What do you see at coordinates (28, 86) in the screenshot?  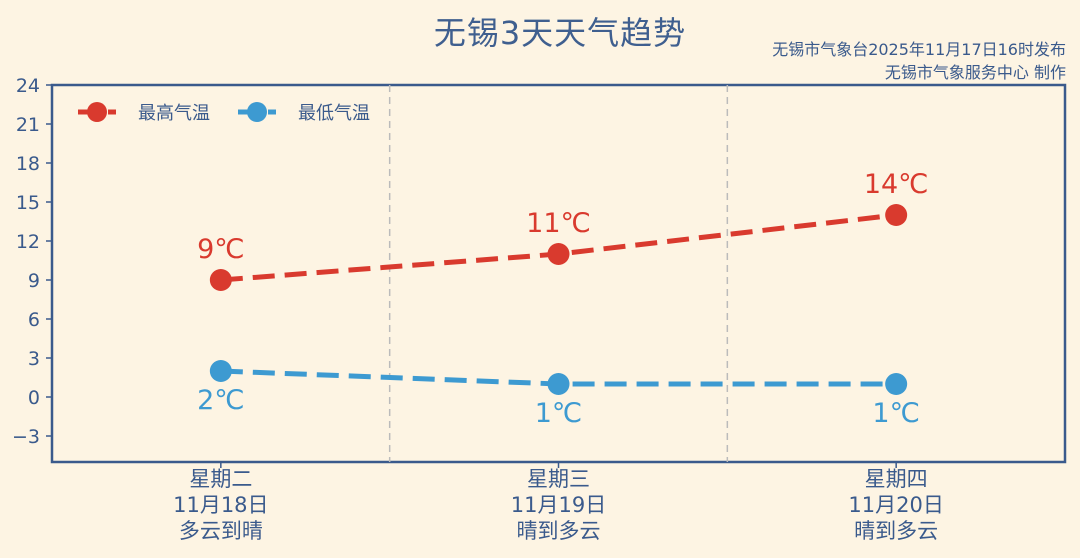 I see `y-tick-label: 24` at bounding box center [28, 86].